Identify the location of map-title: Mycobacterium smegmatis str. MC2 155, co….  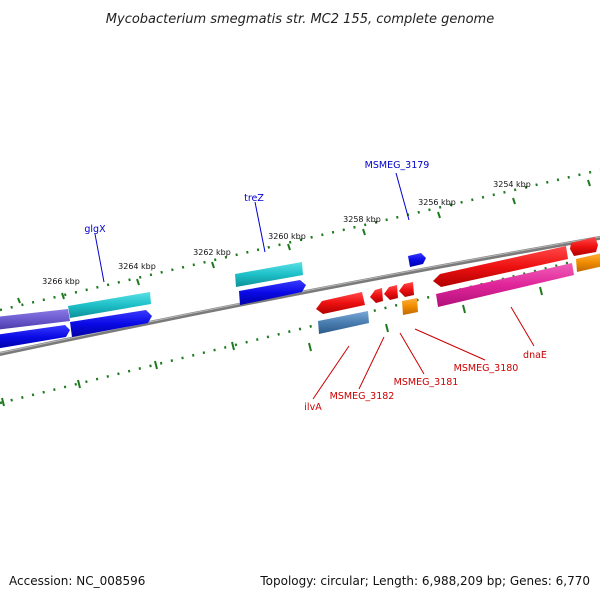
(300, 19).